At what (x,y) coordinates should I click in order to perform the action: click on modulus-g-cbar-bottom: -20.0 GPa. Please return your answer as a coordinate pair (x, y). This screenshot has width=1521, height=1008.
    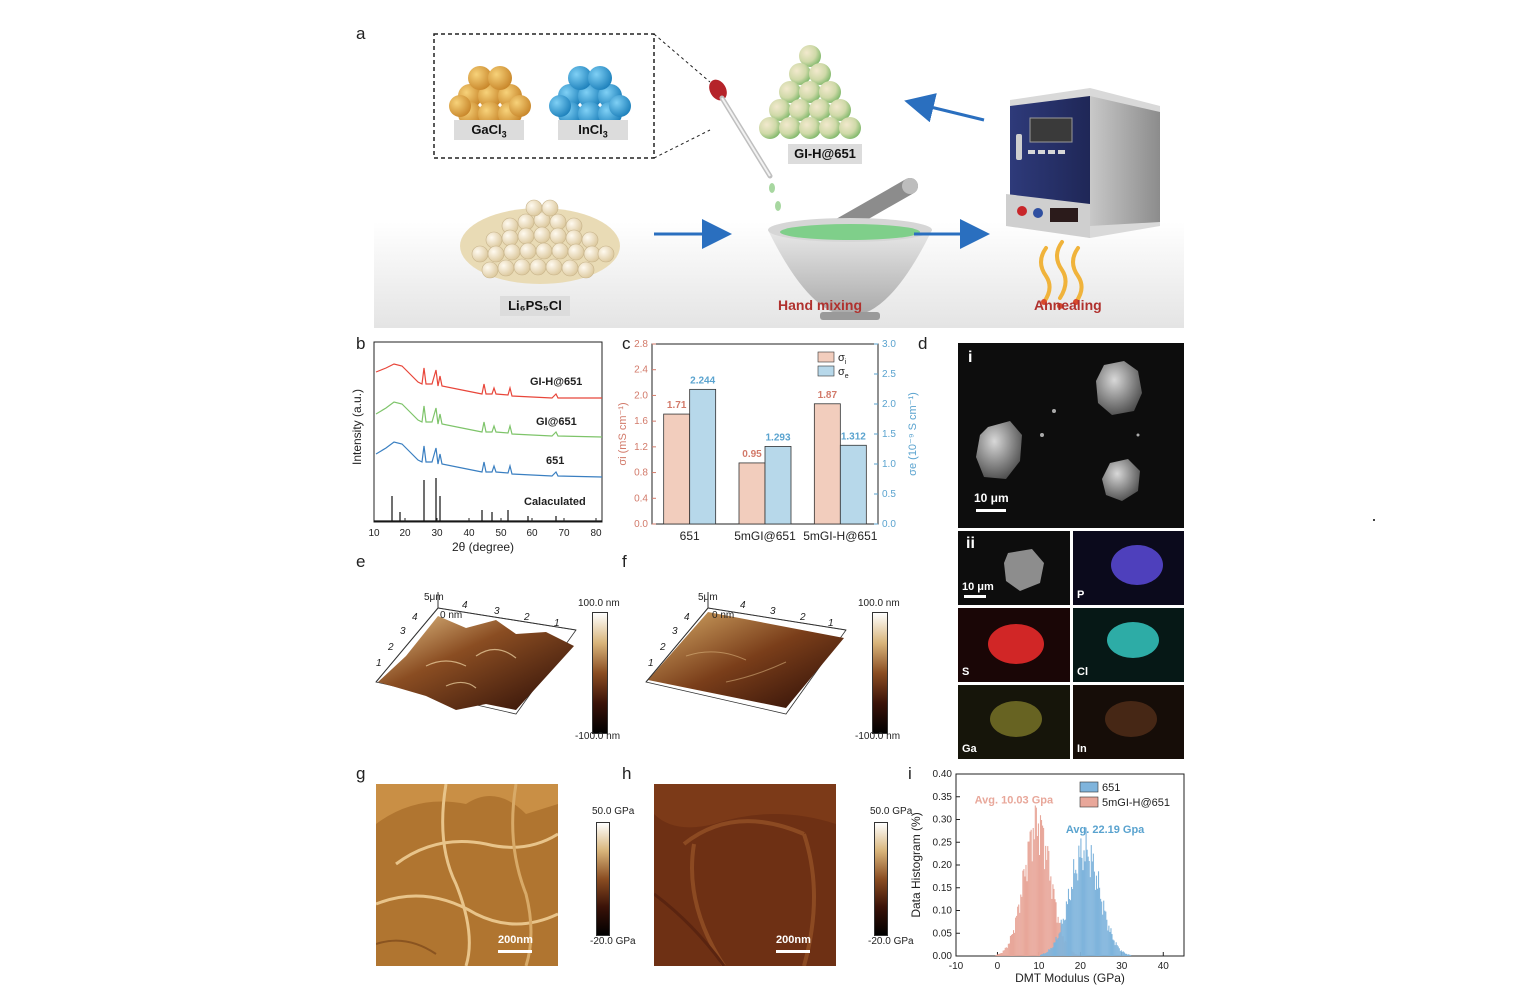
    Looking at the image, I should click on (613, 941).